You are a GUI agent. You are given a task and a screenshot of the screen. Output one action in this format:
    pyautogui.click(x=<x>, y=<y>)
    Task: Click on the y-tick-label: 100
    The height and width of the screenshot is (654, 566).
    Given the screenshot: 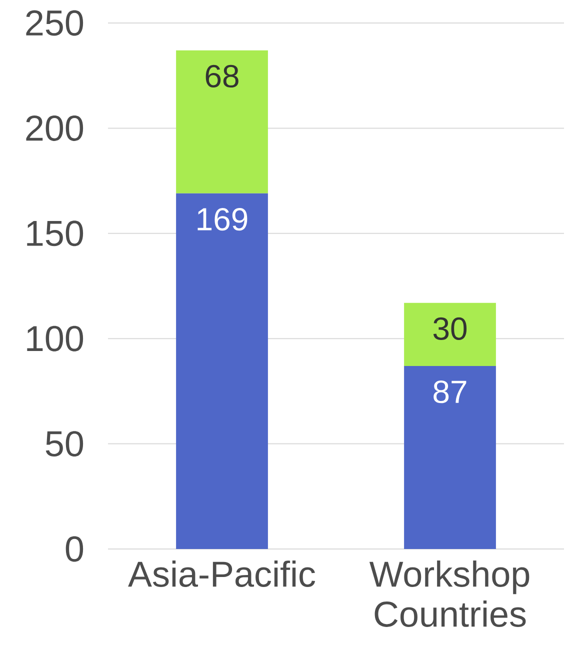 What is the action you would take?
    pyautogui.click(x=55, y=339)
    